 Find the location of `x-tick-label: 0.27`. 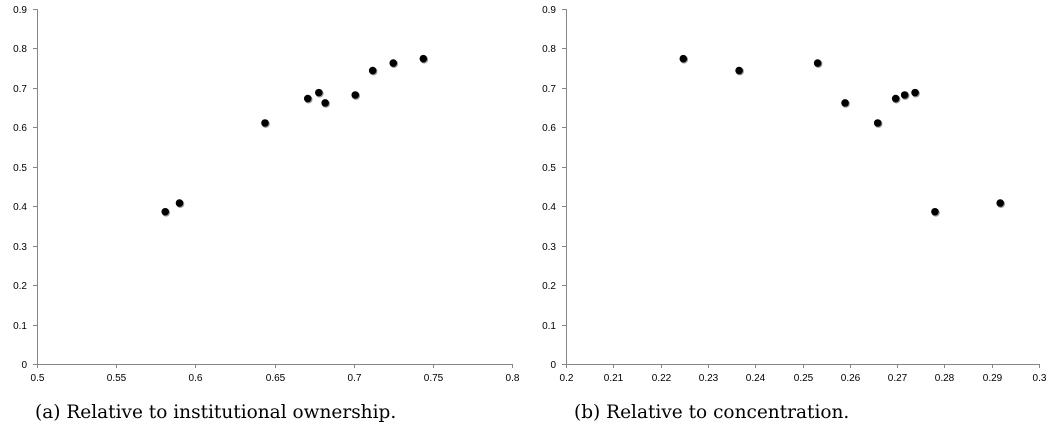

x-tick-label: 0.27 is located at coordinates (898, 378).